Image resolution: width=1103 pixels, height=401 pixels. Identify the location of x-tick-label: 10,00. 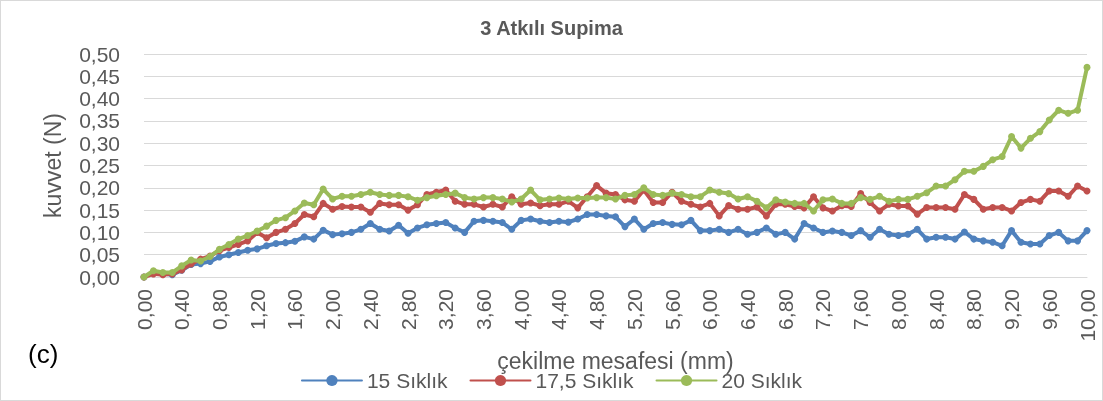
(1087, 315).